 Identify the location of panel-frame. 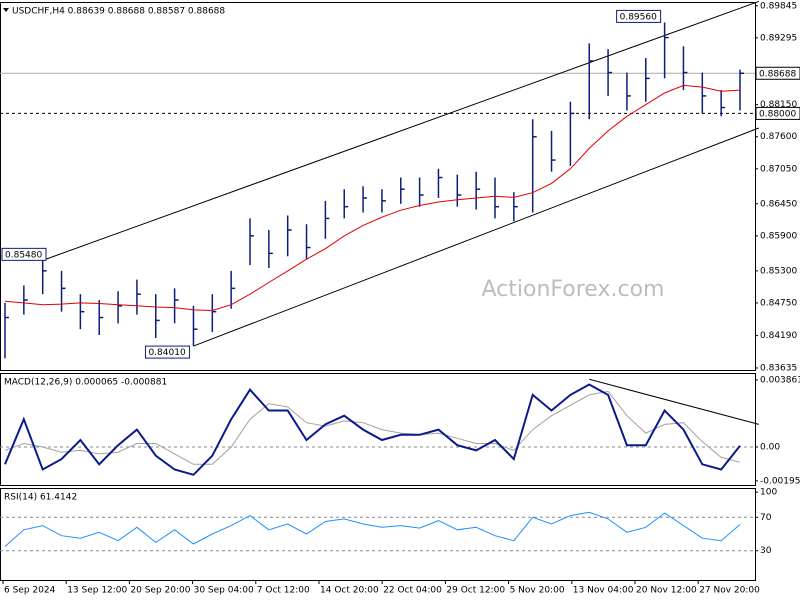
(378, 534).